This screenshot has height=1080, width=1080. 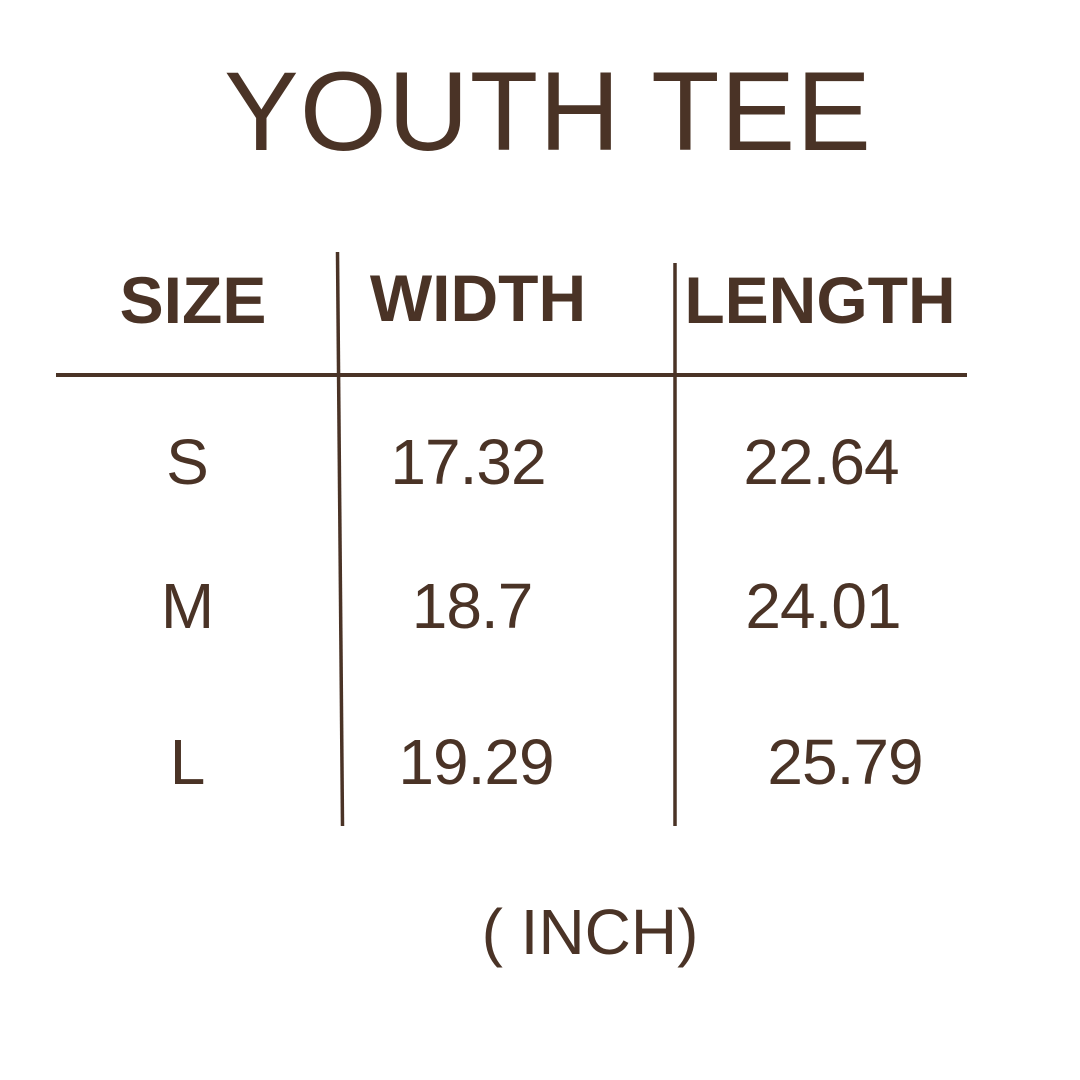 What do you see at coordinates (821, 462) in the screenshot?
I see `cell-length: 22.64` at bounding box center [821, 462].